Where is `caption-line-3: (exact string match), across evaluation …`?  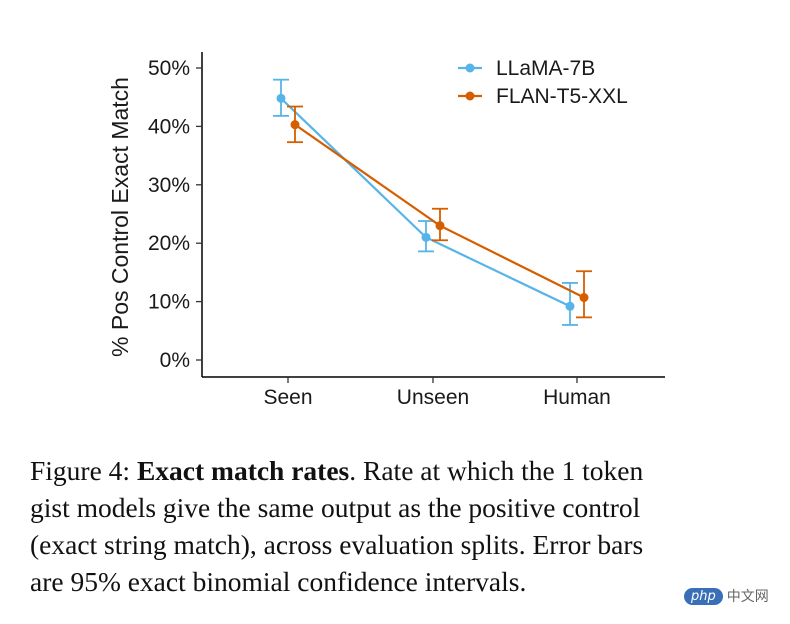
caption-line-3: (exact string match), across evaluation … is located at coordinates (337, 544).